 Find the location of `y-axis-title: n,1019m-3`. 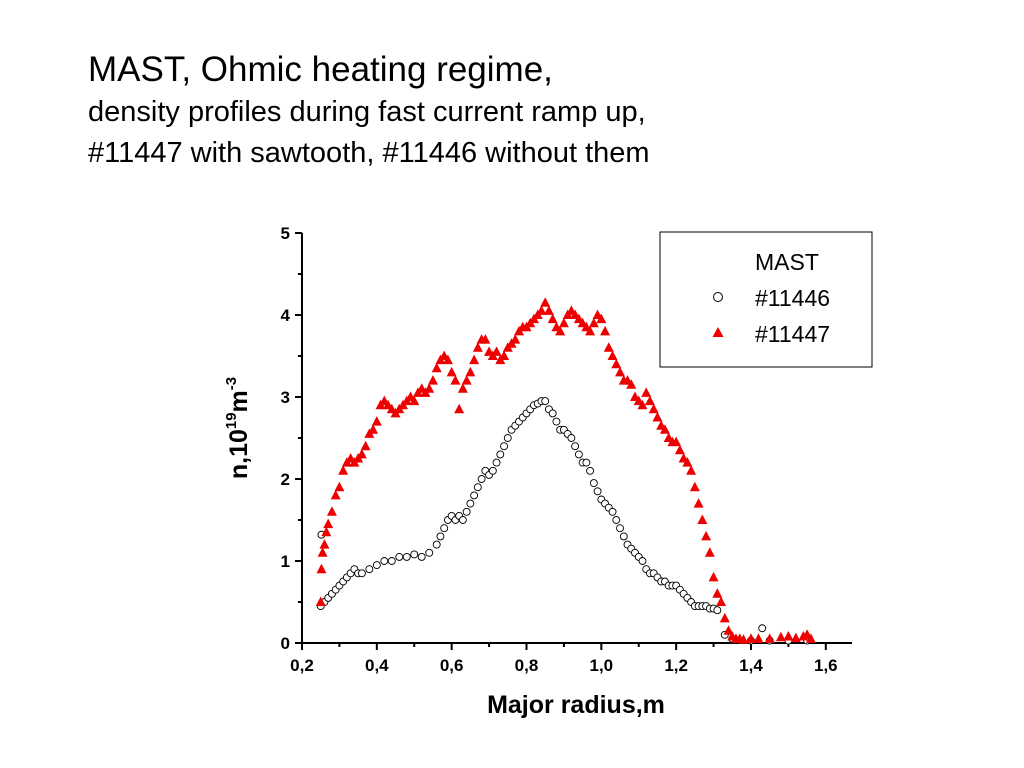

y-axis-title: n,1019m-3 is located at coordinates (238, 428).